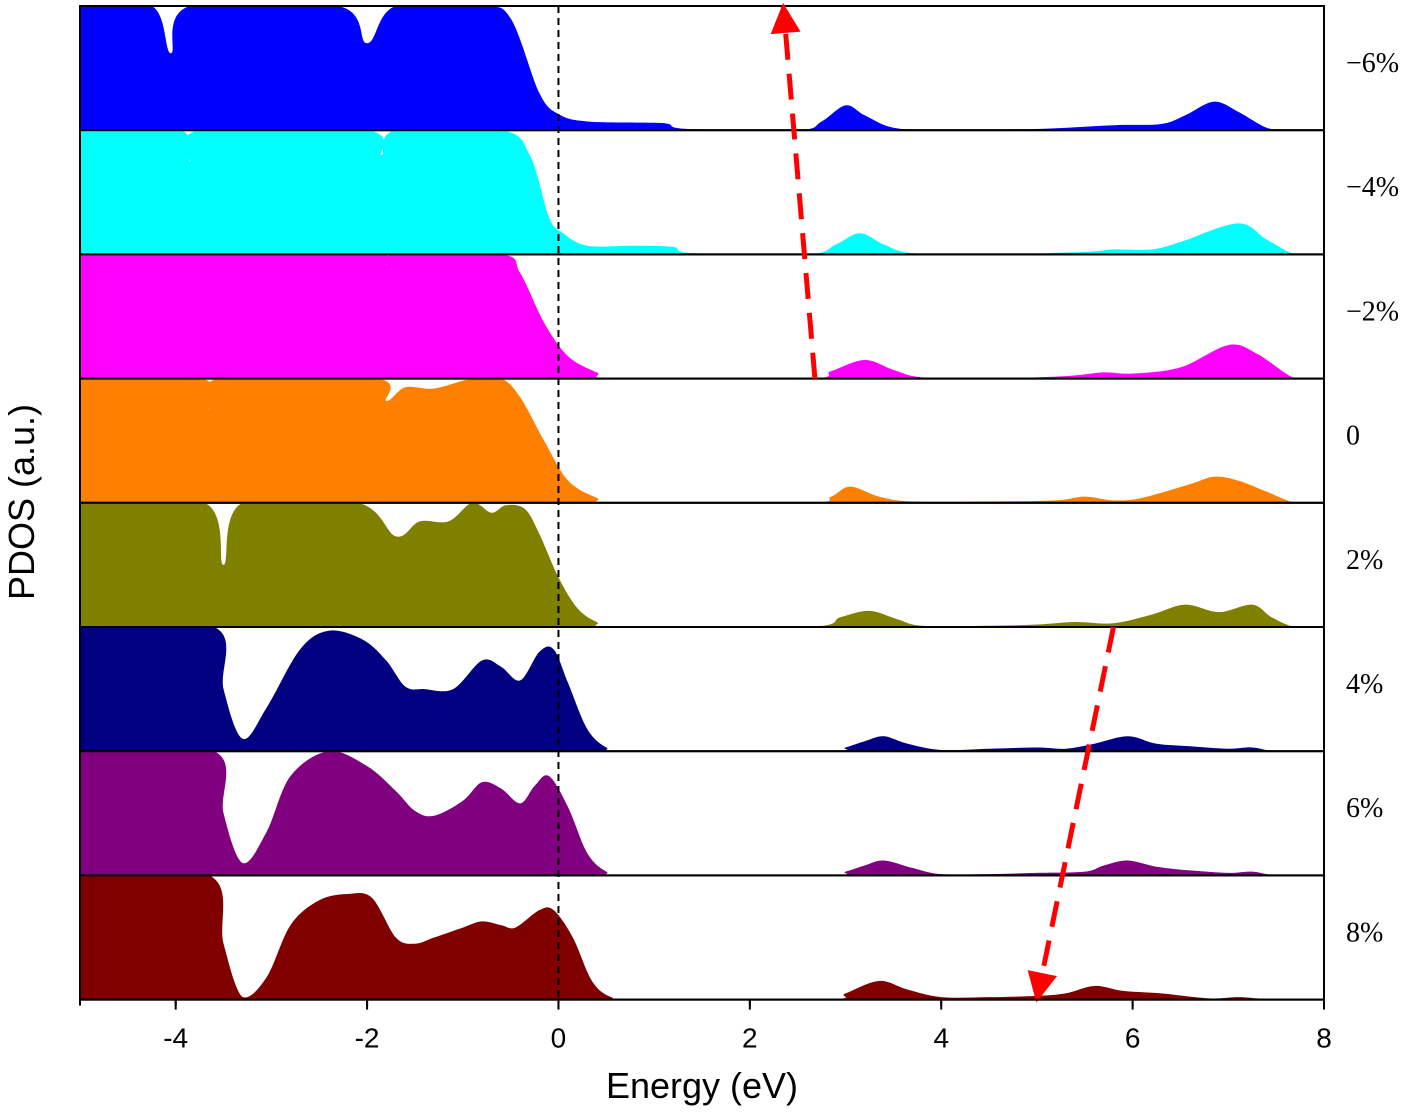 The image size is (1418, 1112). I want to click on strain-label-4: 2%, so click(1364, 560).